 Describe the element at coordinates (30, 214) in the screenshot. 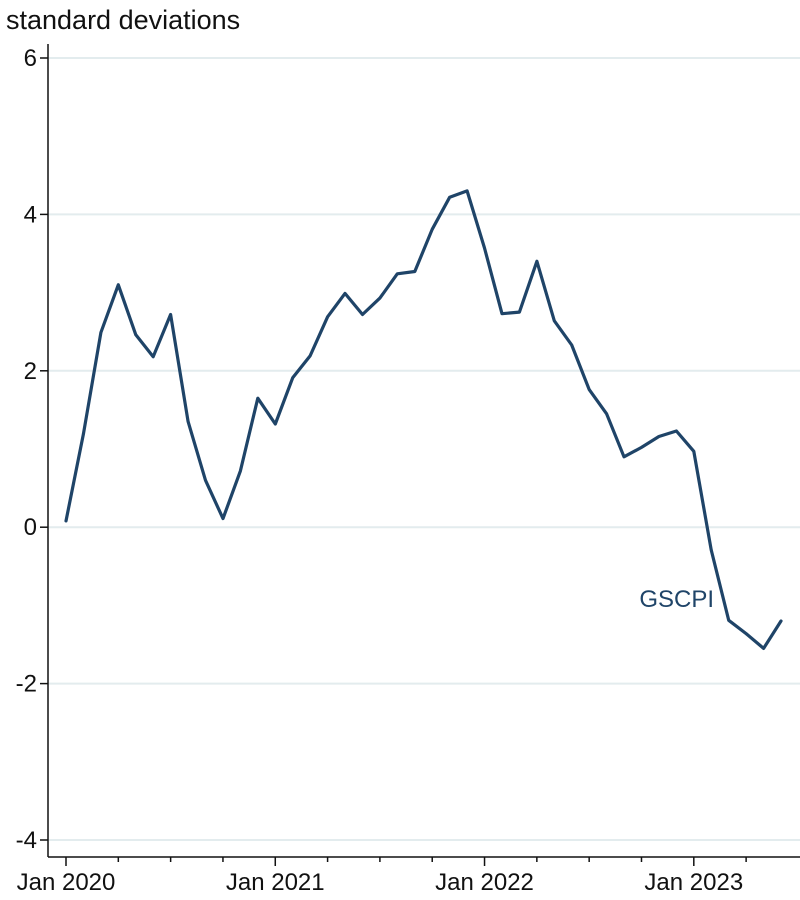

I see `y-tick-label: 4` at that location.